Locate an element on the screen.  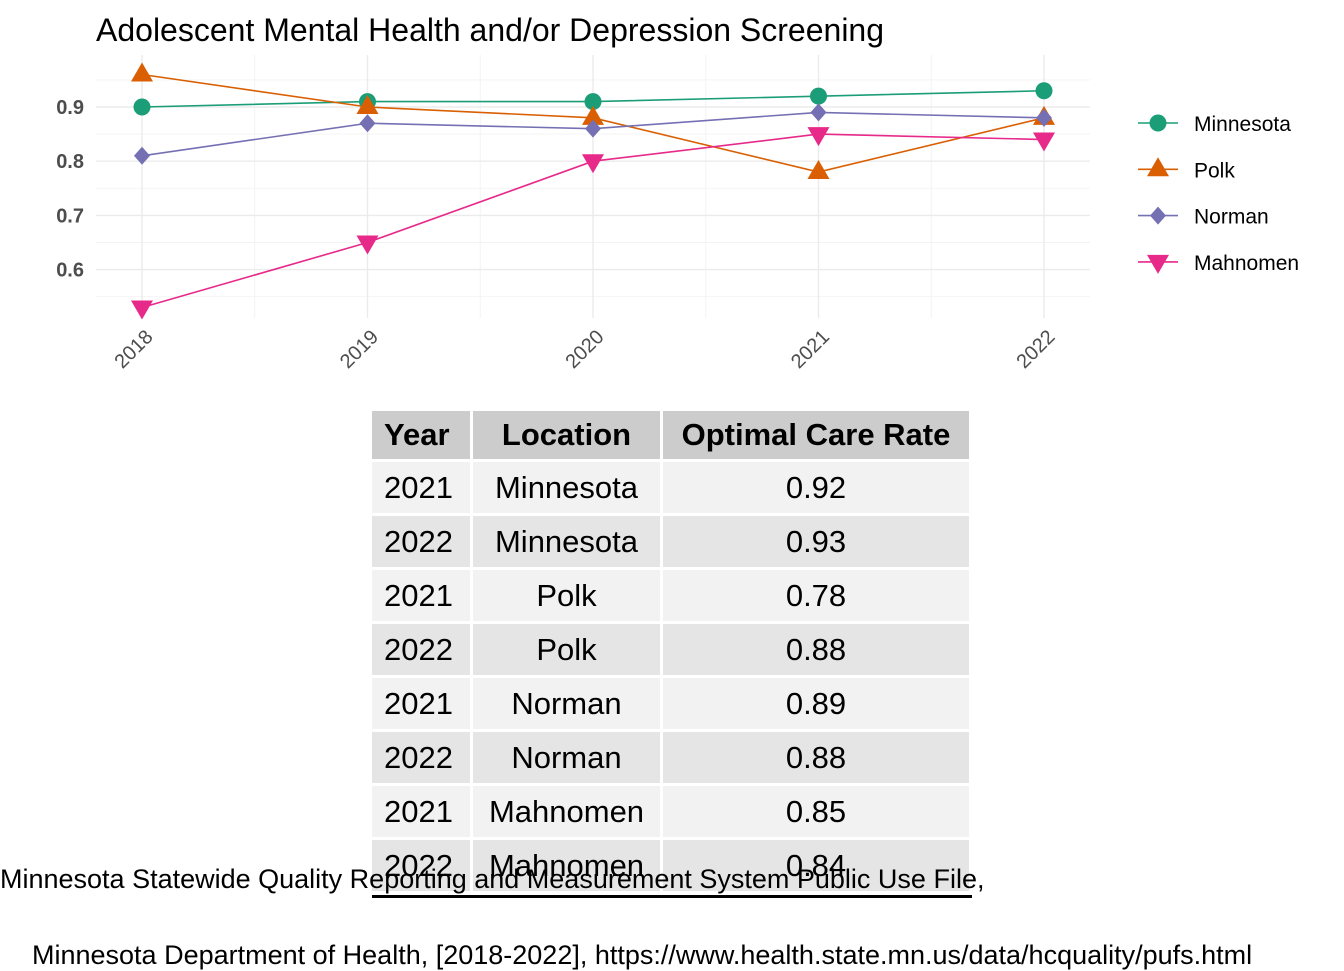
cell-rate: 0.85 is located at coordinates (816, 811).